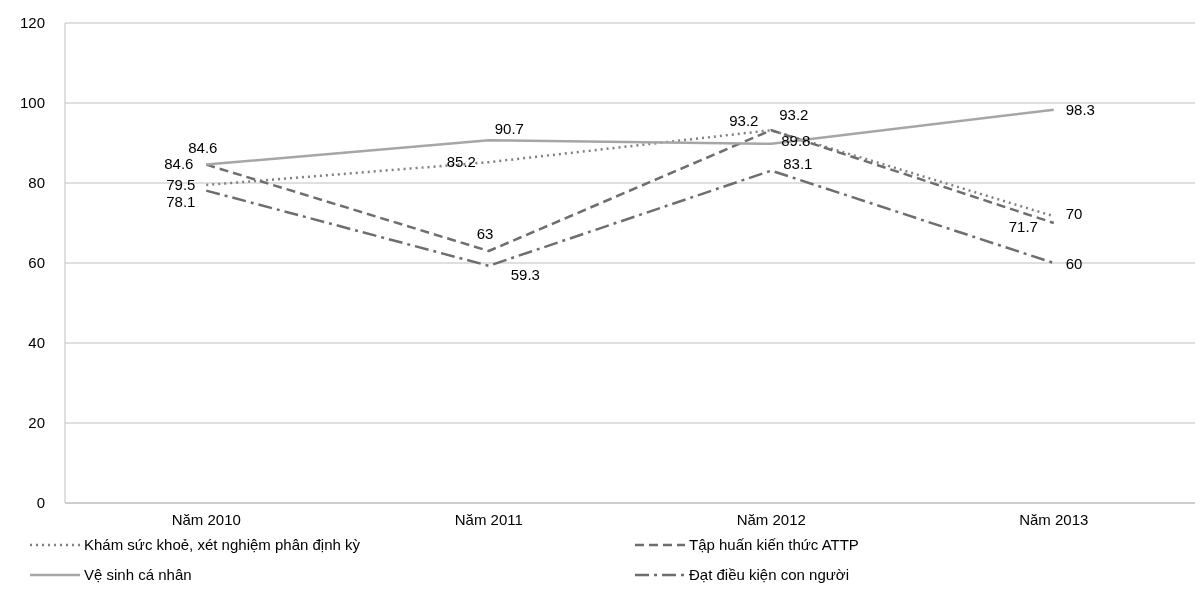  Describe the element at coordinates (771, 519) in the screenshot. I see `x-tick-label: Năm 2012` at that location.